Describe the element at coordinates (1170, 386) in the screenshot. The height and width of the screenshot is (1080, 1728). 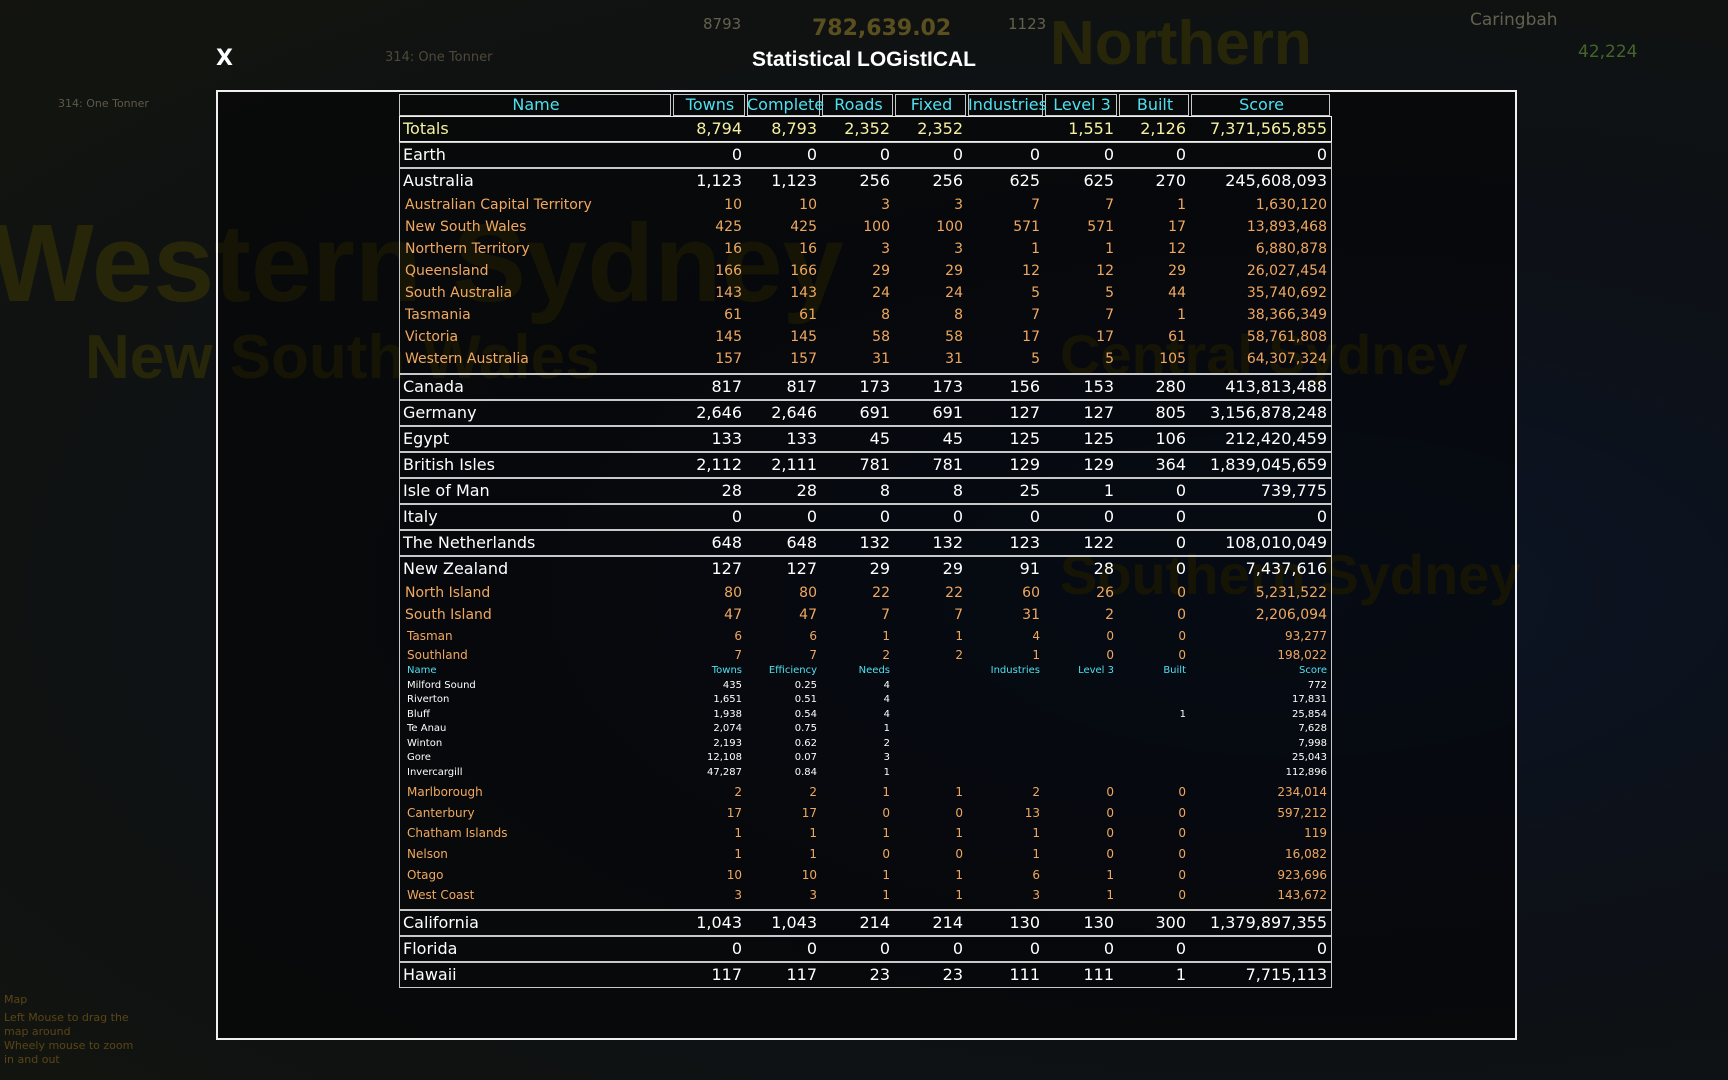
I see `country-value: 280` at that location.